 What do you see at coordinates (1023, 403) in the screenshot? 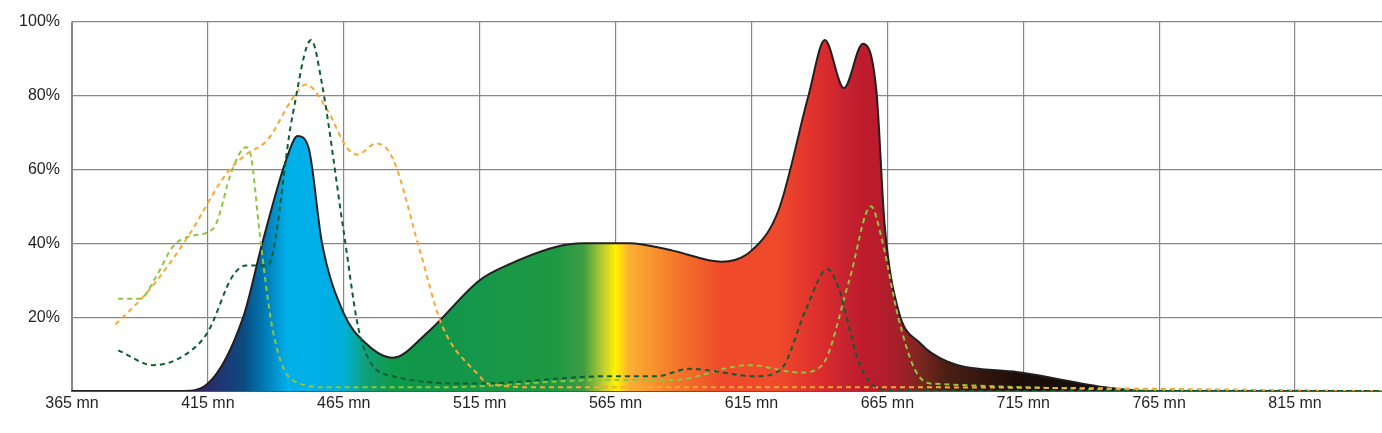
I see `x-tick-label: 715 mn` at bounding box center [1023, 403].